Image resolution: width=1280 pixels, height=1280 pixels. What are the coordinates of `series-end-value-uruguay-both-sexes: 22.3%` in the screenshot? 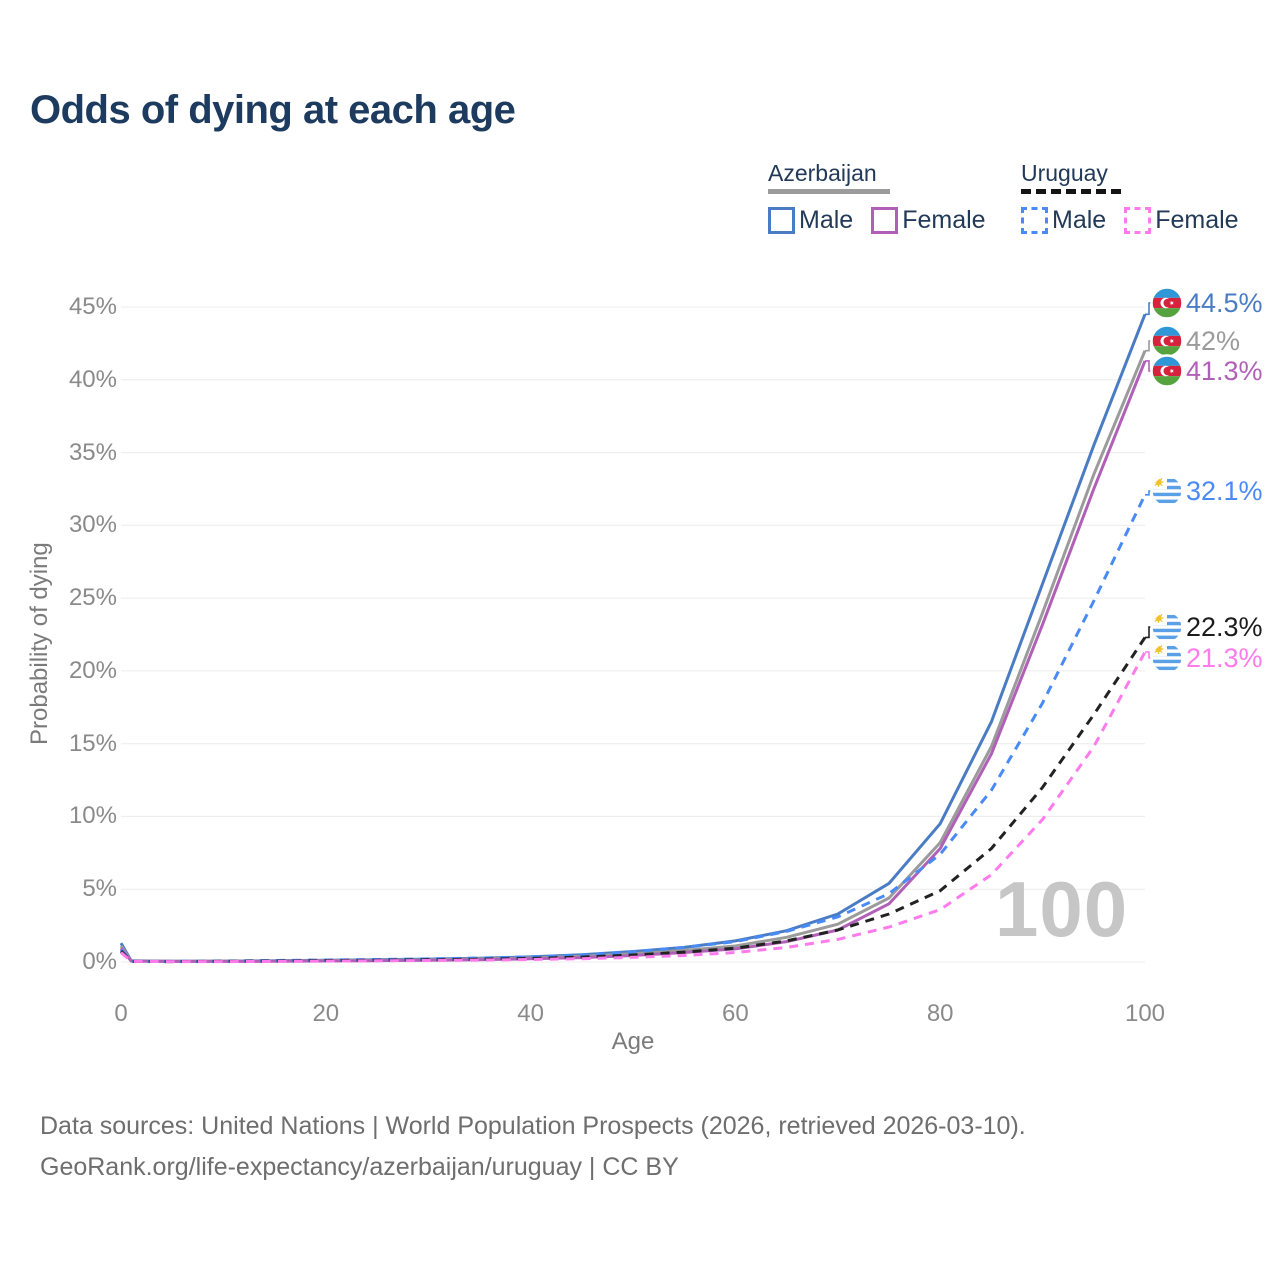 It's located at (1224, 627).